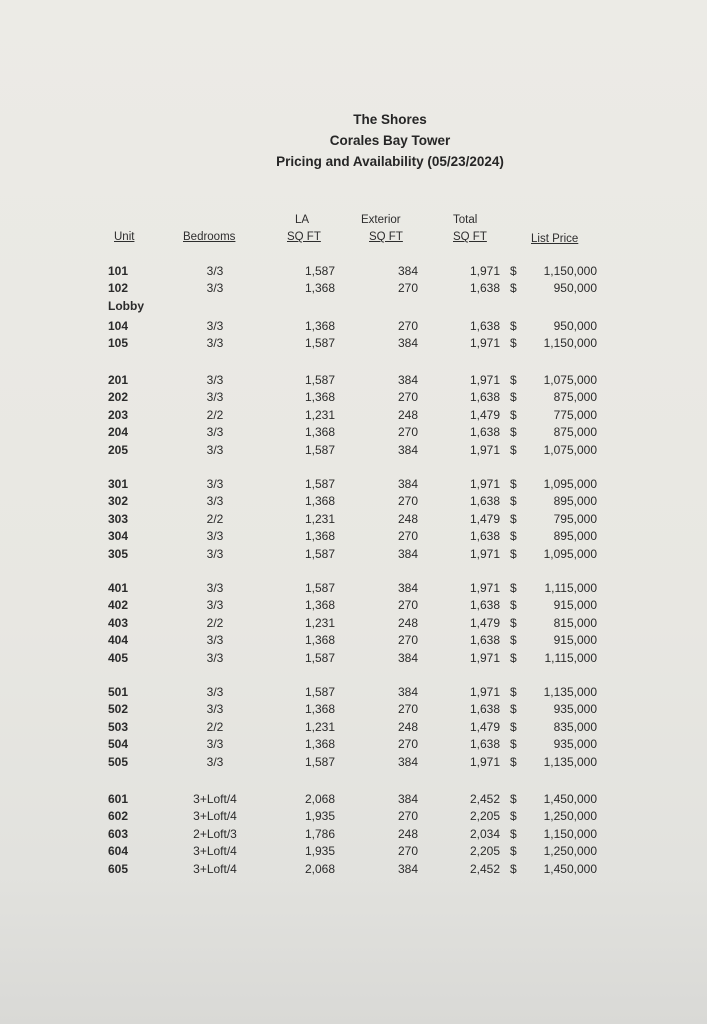  What do you see at coordinates (353, 537) in the screenshot?
I see `table-row: 304 3/3 1,368 270 1,638 $895,000` at bounding box center [353, 537].